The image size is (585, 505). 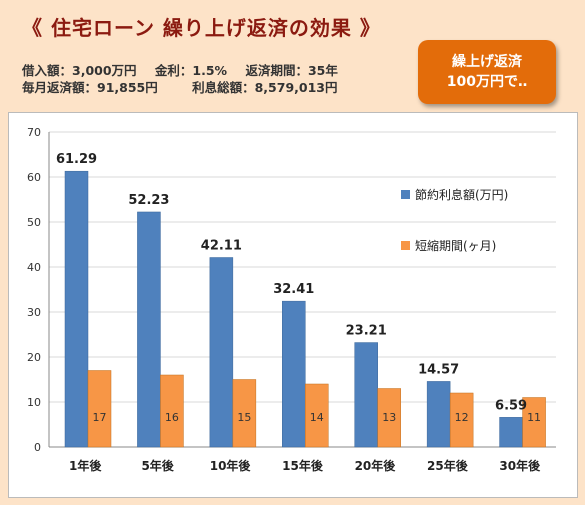 What do you see at coordinates (34, 222) in the screenshot?
I see `y-tick-label: 50` at bounding box center [34, 222].